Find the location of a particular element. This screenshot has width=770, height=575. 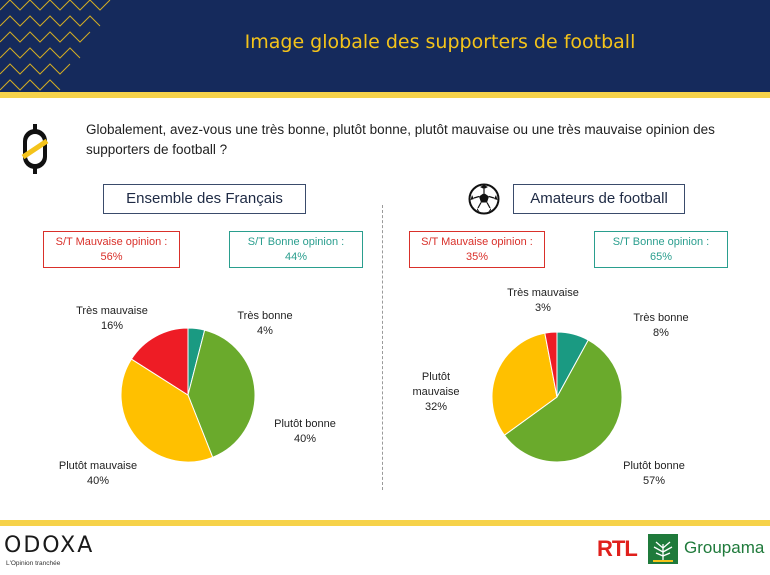

slice-name-part: mauvaise is located at coordinates (436, 392).